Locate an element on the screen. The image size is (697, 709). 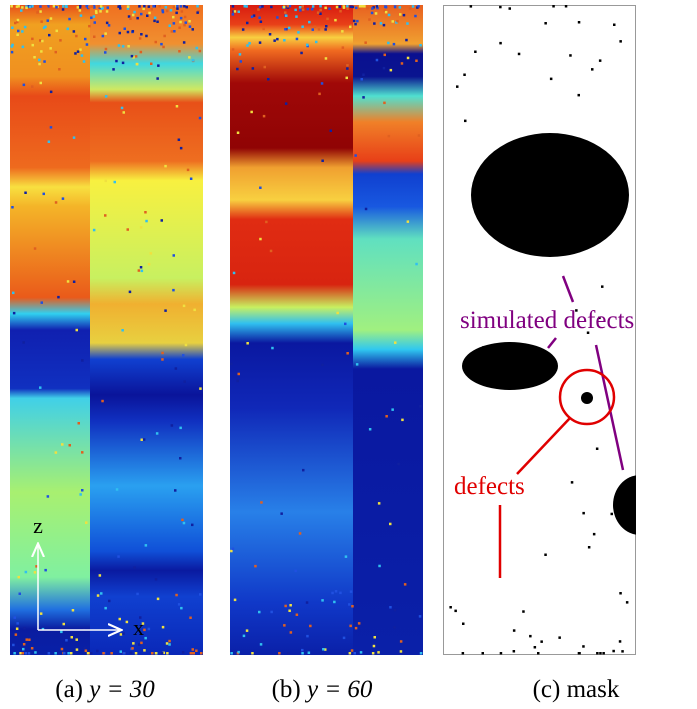
caption-text: mask is located at coordinates (593, 689).